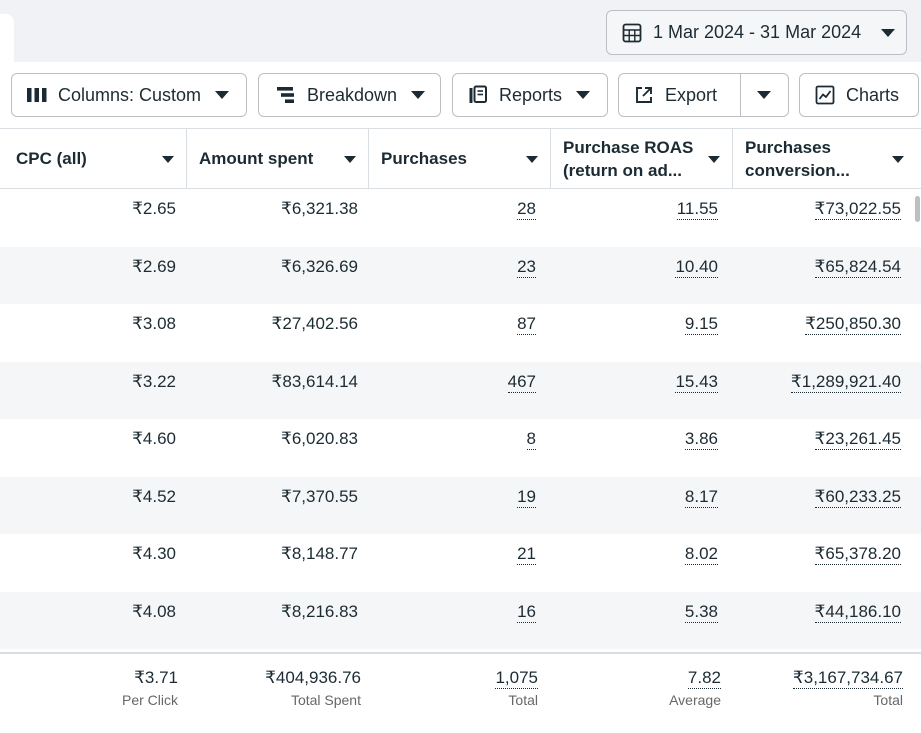 This screenshot has width=921, height=733. I want to click on export-label: Export, so click(691, 94).